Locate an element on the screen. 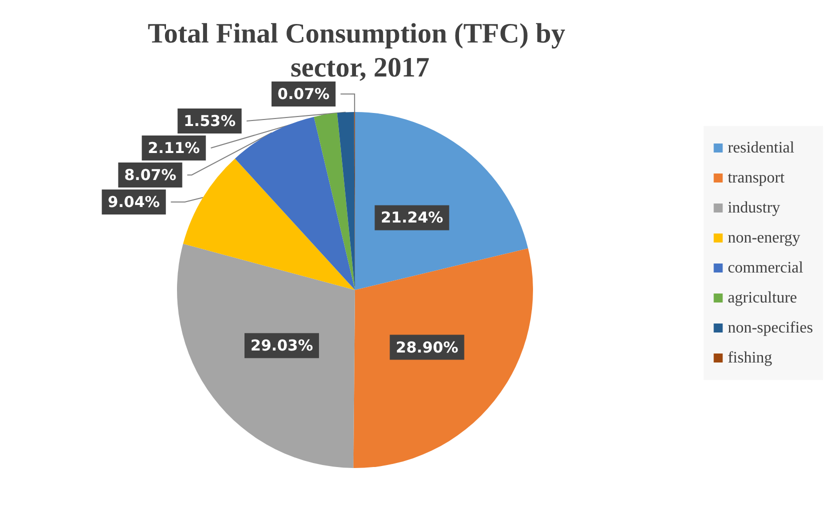 This screenshot has height=506, width=835. legend-label: agriculture is located at coordinates (762, 298).